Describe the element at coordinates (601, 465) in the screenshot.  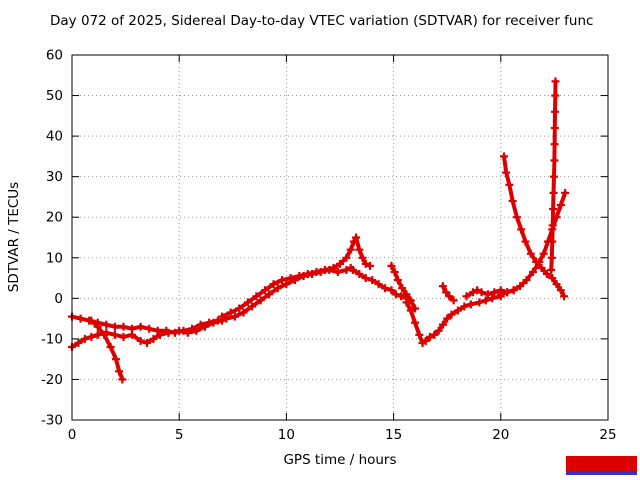
I see `legend-swatch` at that location.